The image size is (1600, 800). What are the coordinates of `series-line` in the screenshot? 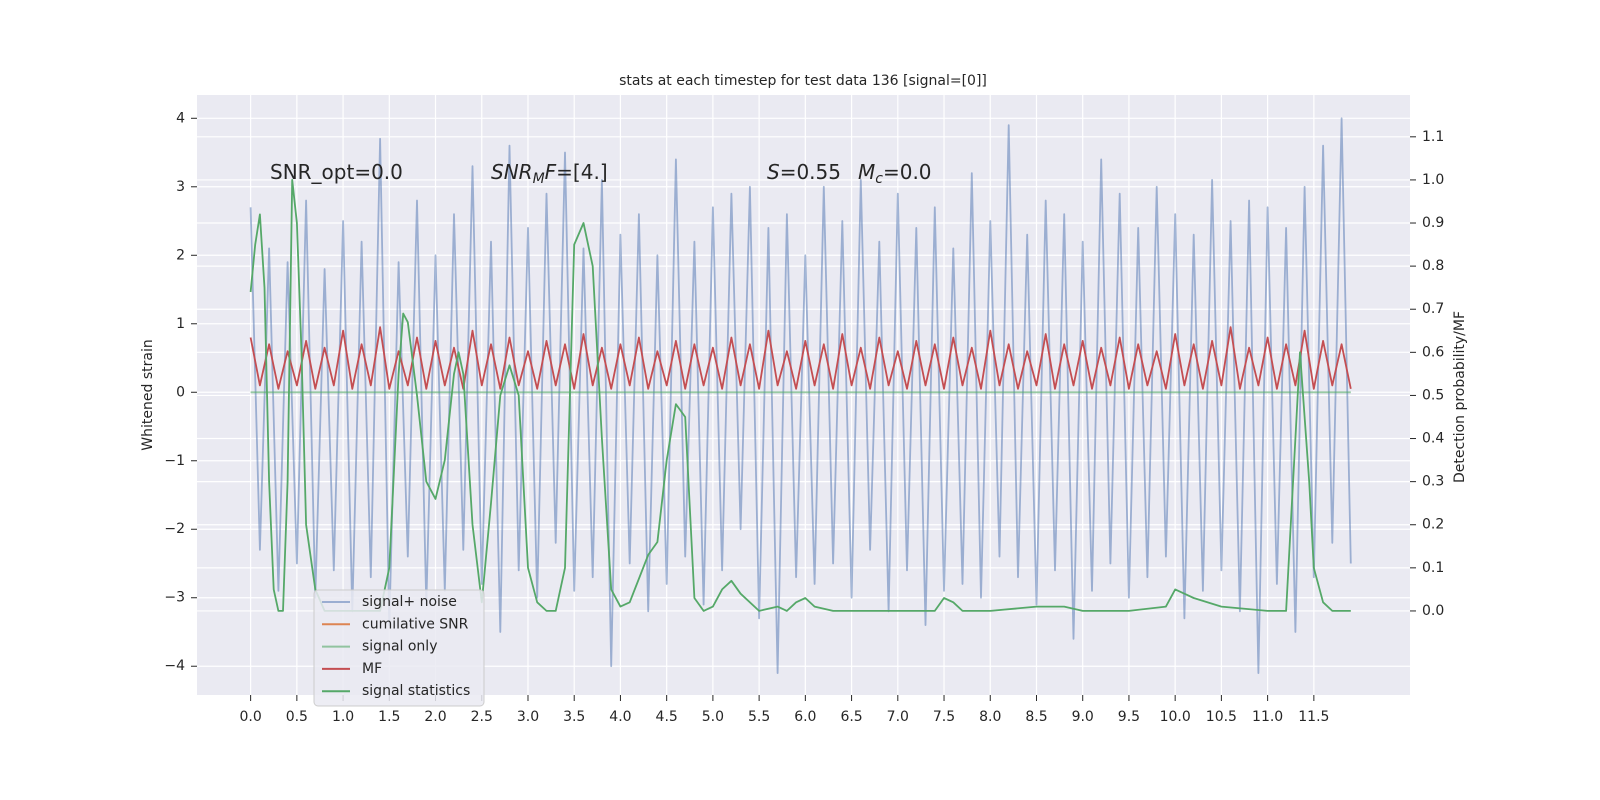 It's located at (800, 358).